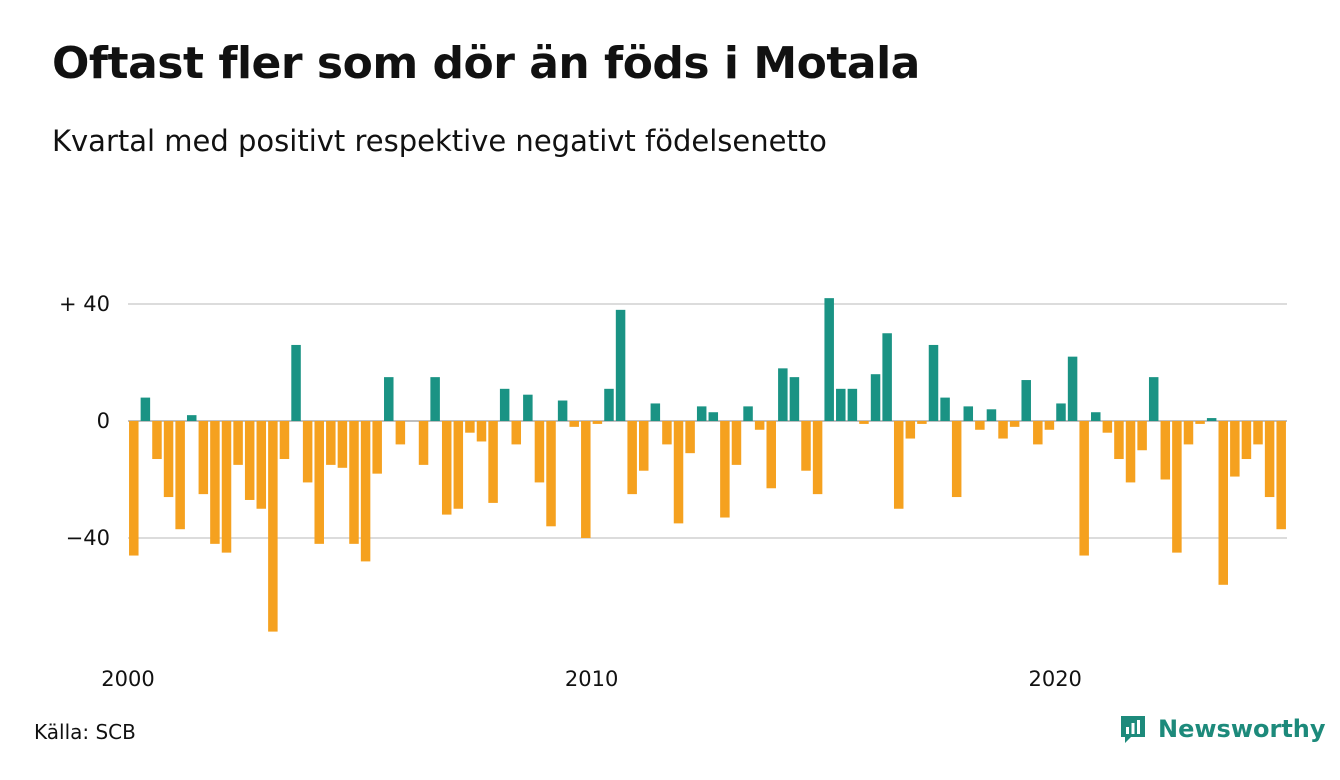 Image resolution: width=1340 pixels, height=780 pixels. Describe the element at coordinates (84, 304) in the screenshot. I see `y-tick-label: + 40` at that location.